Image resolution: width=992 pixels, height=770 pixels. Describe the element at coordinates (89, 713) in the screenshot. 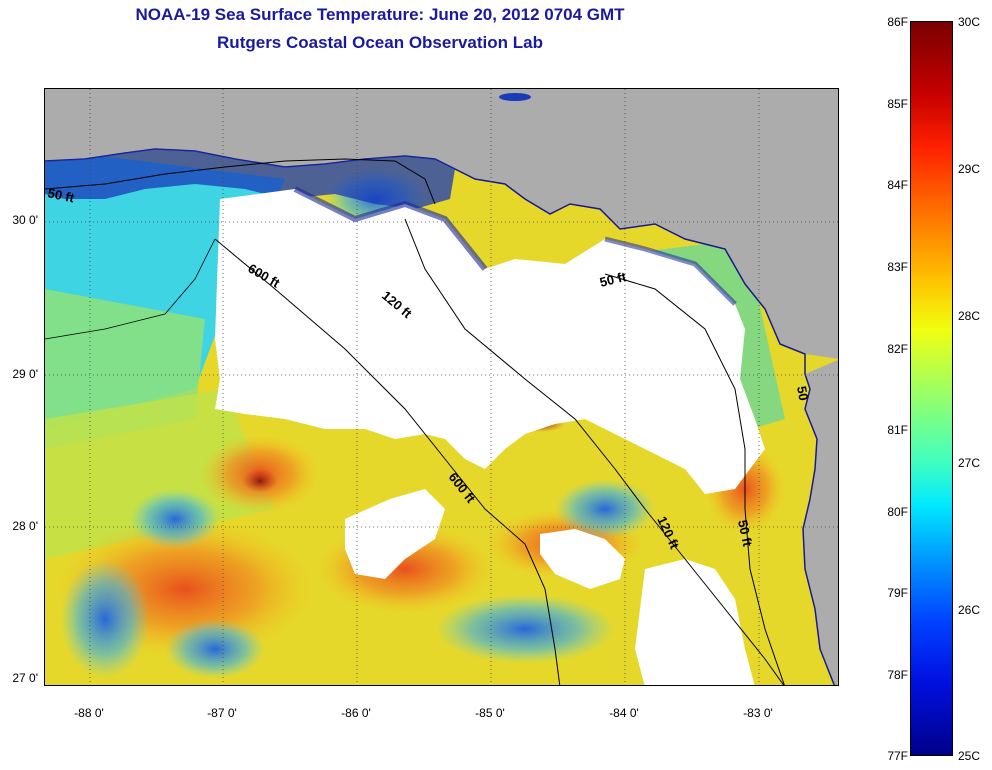

I see `x-tick-label: -88 0'` at that location.